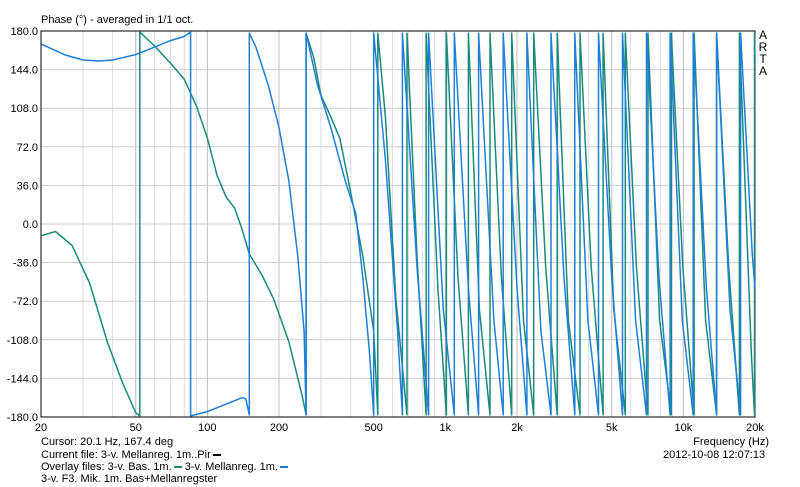 The height and width of the screenshot is (487, 800). Describe the element at coordinates (139, 467) in the screenshot. I see `overlay-1-name: 3-v. Bas. 1m.` at that location.